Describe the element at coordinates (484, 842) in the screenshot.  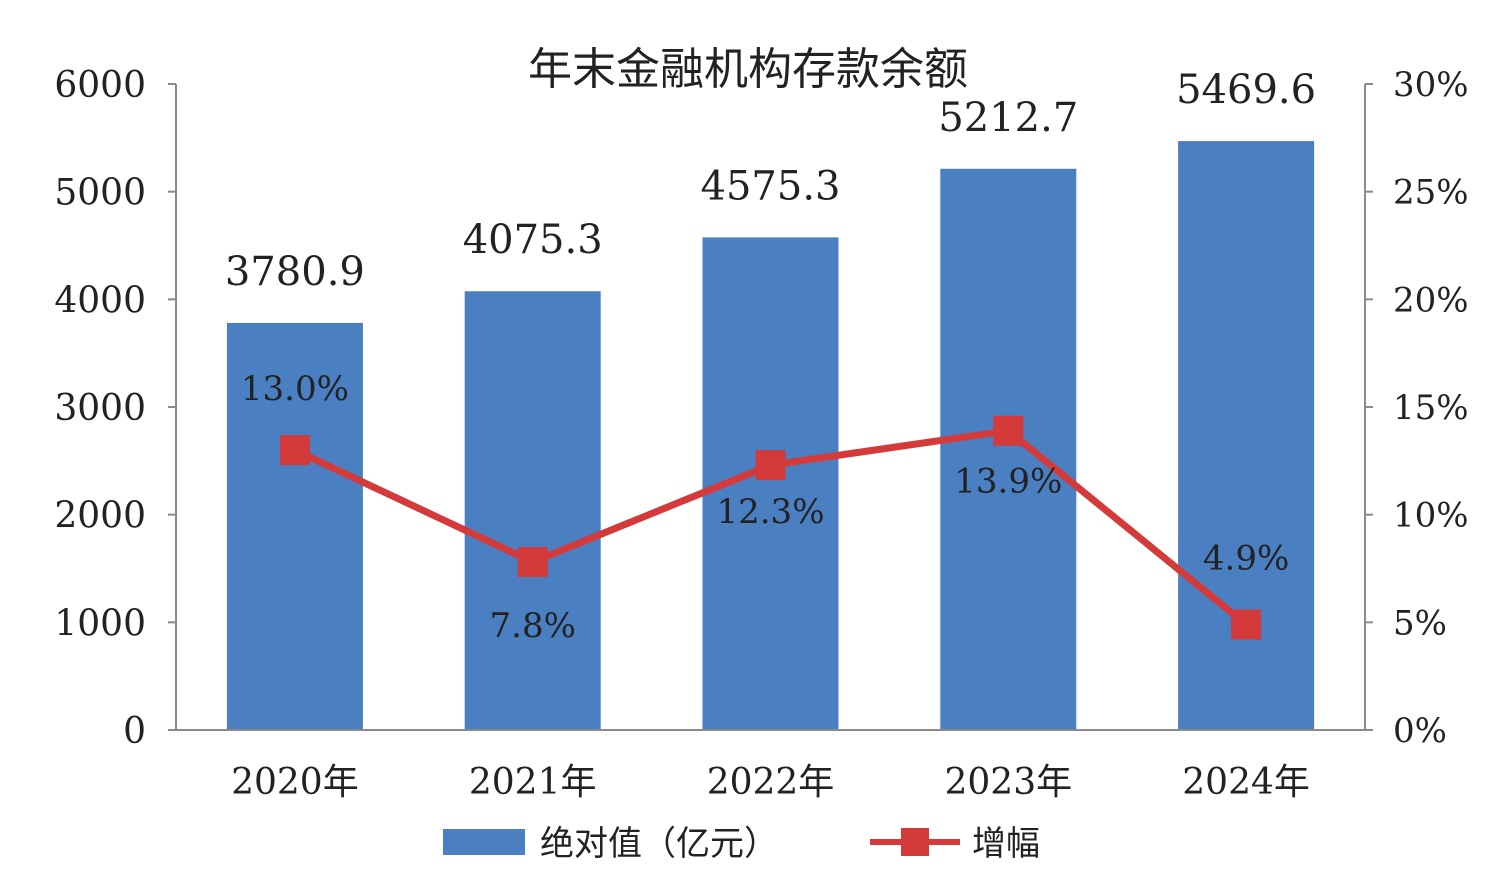
I see `legend-bar-swatch` at that location.